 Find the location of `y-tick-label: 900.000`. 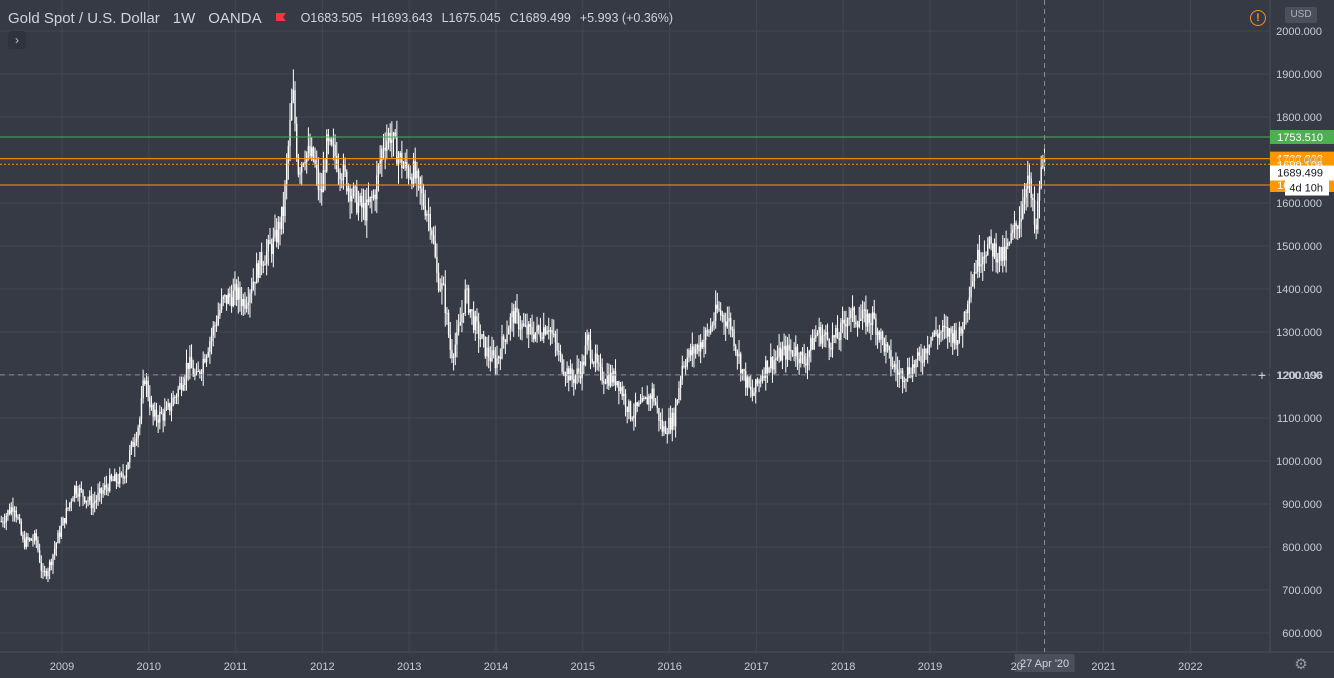

y-tick-label: 900.000 is located at coordinates (1302, 505).